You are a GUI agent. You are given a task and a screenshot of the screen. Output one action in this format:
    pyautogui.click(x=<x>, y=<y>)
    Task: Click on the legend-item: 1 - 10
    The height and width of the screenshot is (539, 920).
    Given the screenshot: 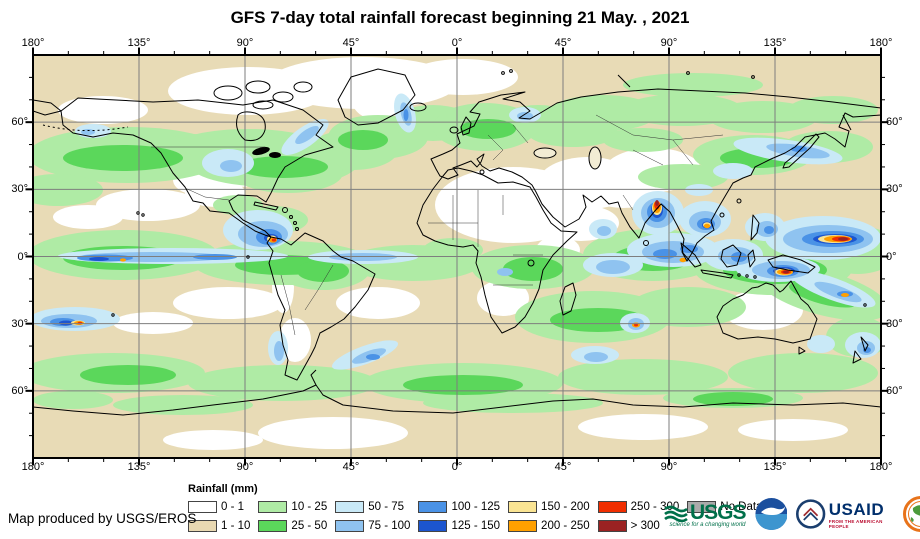 What is the action you would take?
    pyautogui.click(x=219, y=525)
    